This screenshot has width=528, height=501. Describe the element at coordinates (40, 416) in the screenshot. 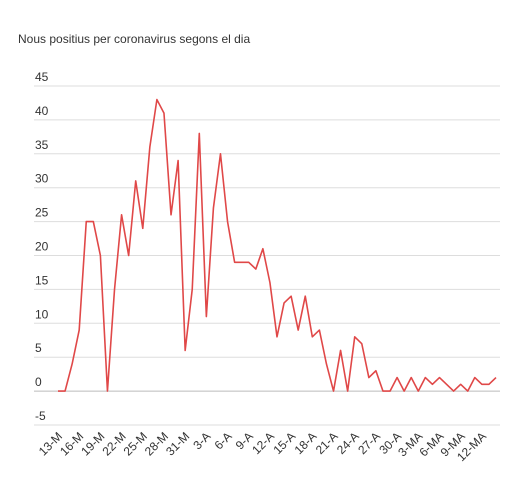

I see `y-tick-label: -5` at that location.